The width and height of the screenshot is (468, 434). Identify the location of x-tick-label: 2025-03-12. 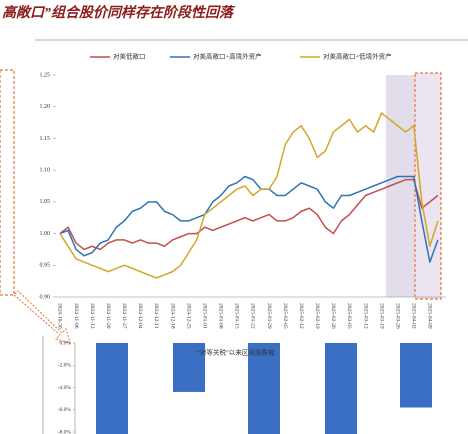
(365, 316).